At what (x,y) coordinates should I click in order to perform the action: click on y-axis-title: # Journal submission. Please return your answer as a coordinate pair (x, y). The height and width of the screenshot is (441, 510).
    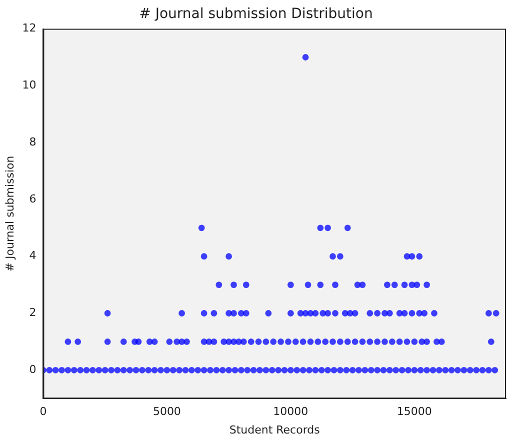
    Looking at the image, I should click on (9, 214).